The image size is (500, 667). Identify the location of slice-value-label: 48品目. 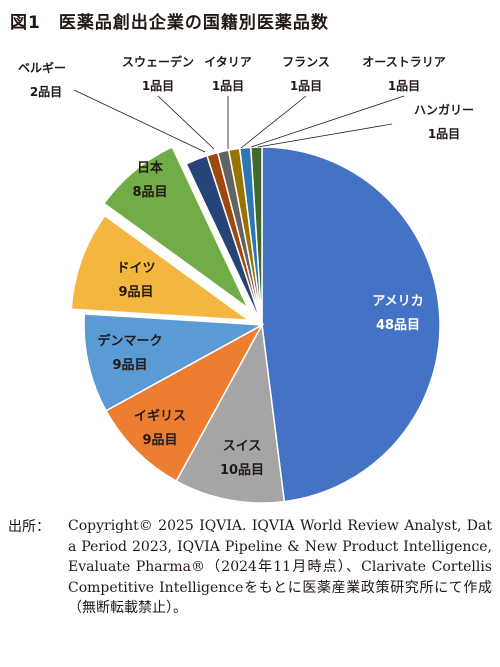
(398, 325).